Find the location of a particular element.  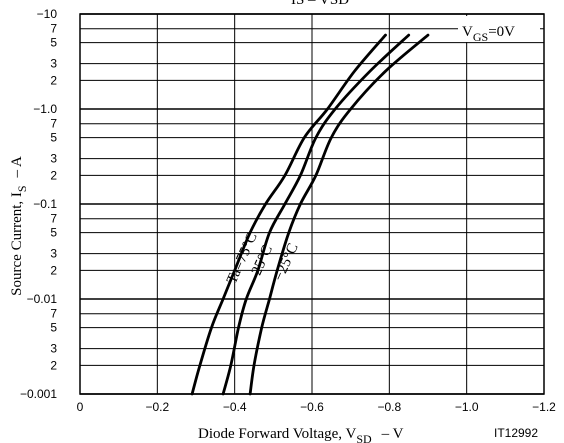

y-tick-label: −0.01 is located at coordinates (42, 299).